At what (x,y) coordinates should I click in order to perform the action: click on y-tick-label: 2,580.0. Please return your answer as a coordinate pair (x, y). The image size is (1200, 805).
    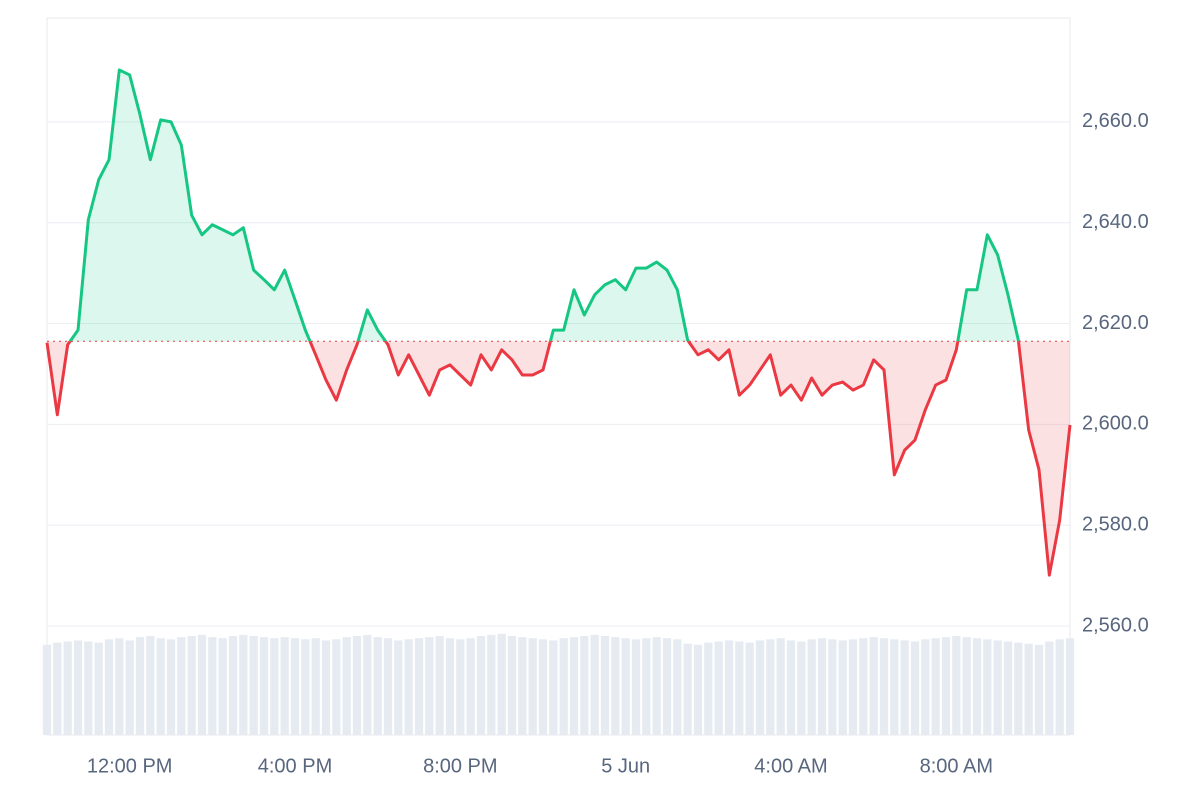
    Looking at the image, I should click on (1115, 525).